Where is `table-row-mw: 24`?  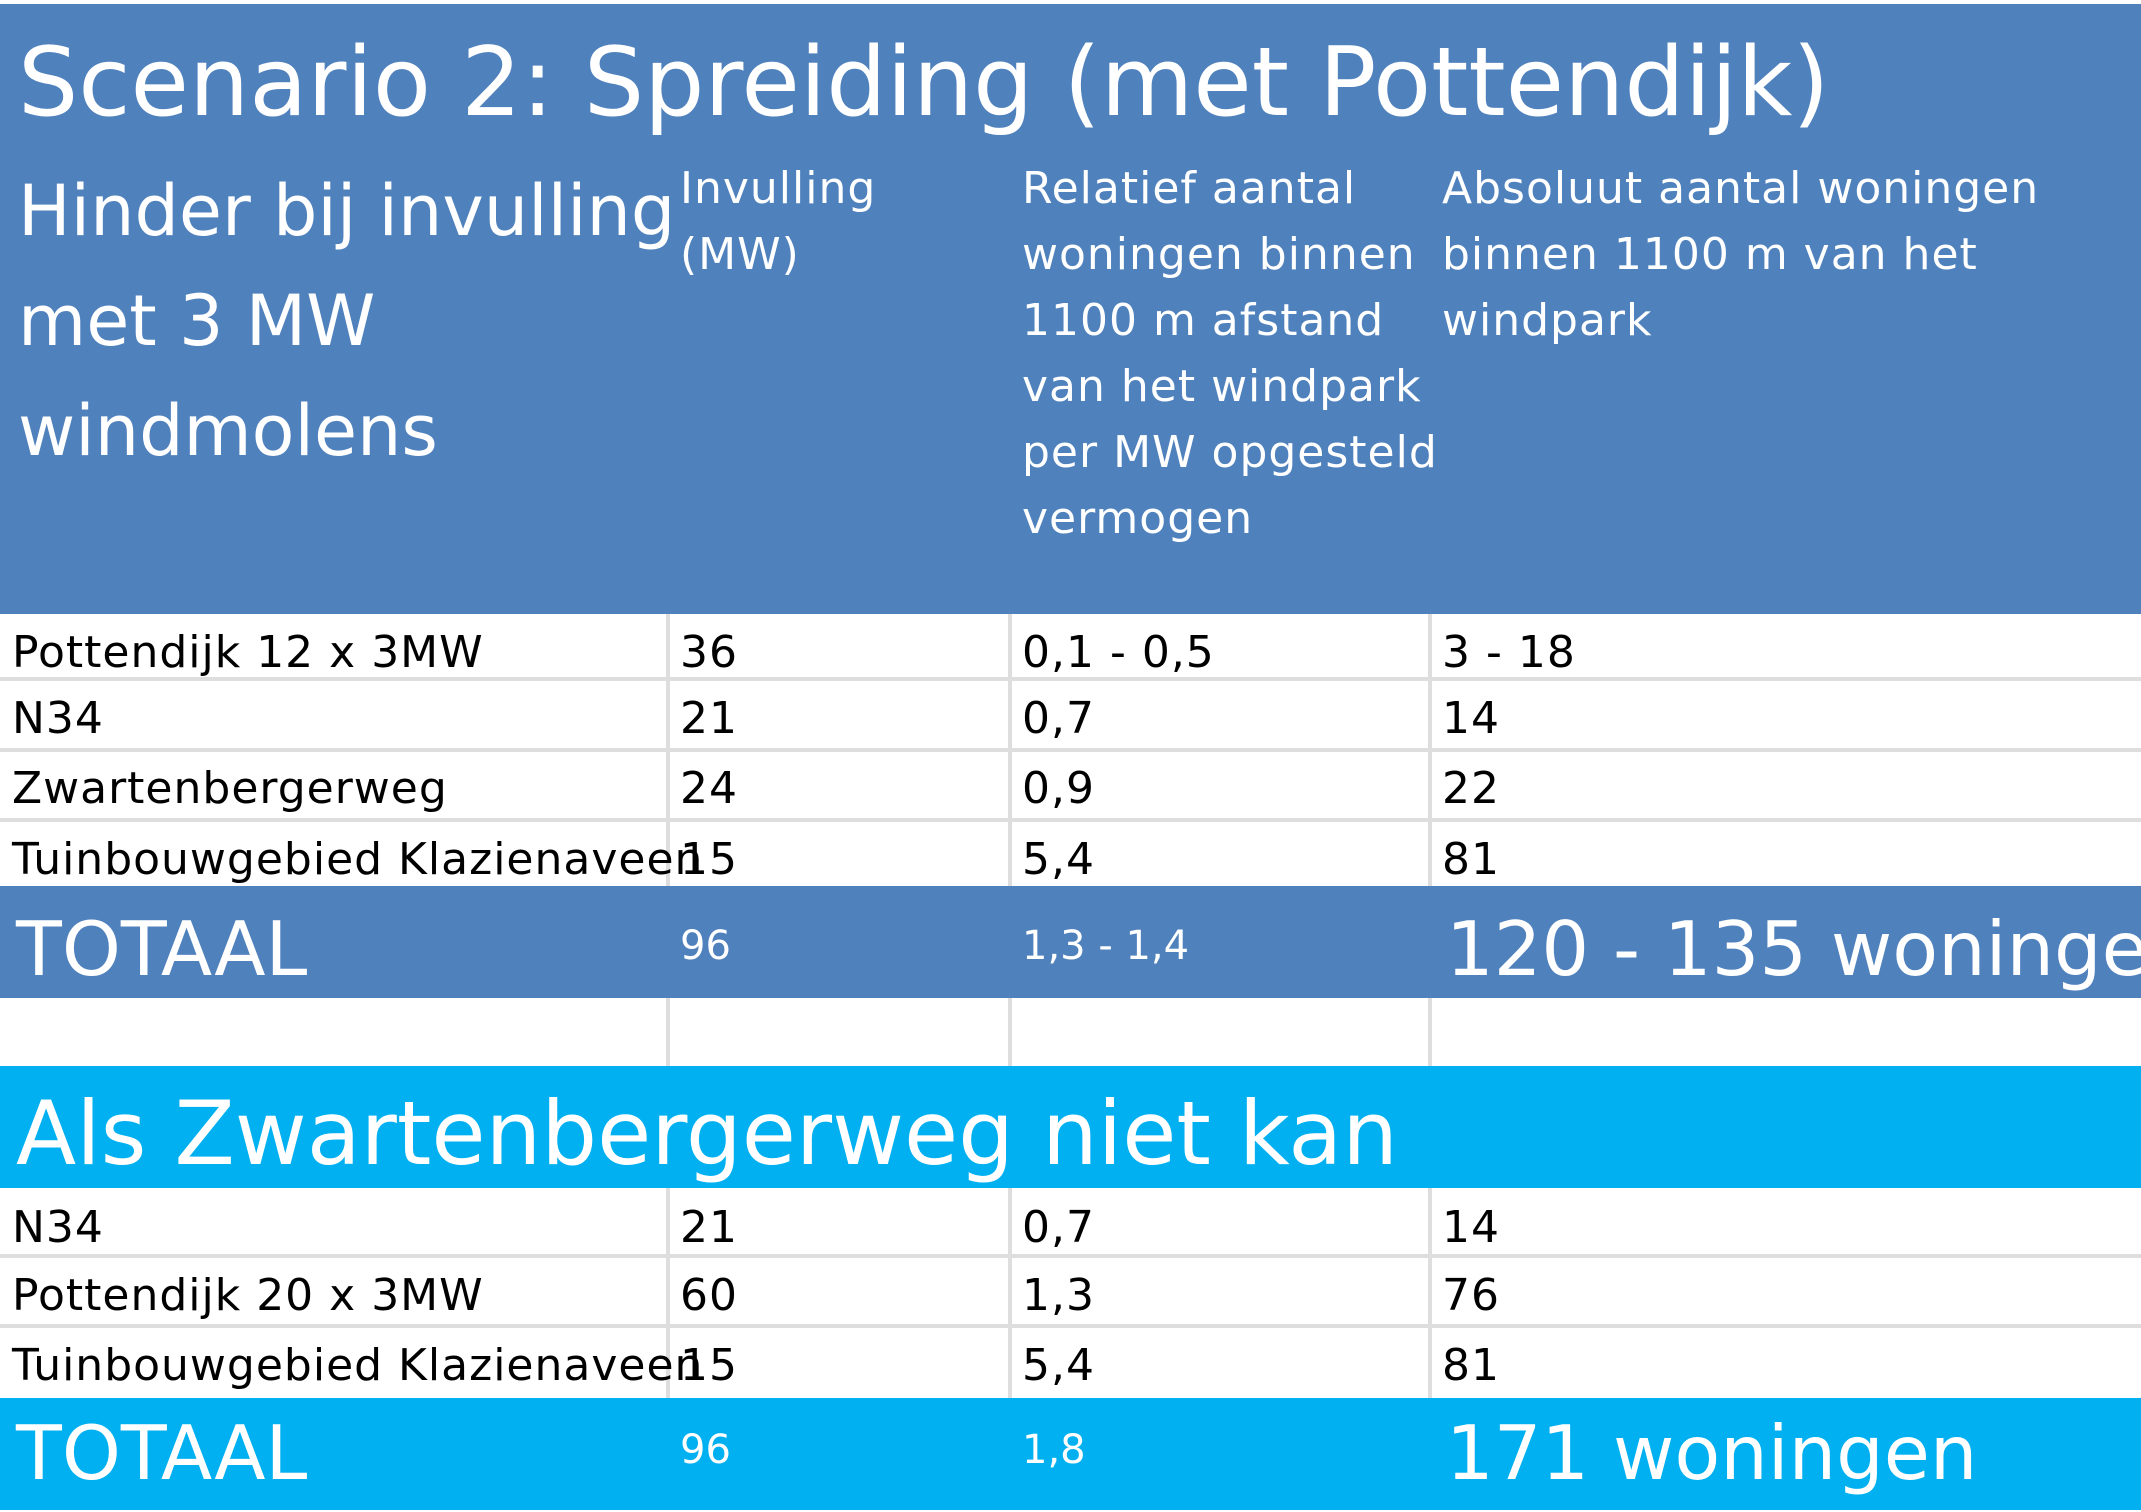 table-row-mw: 24 is located at coordinates (709, 788).